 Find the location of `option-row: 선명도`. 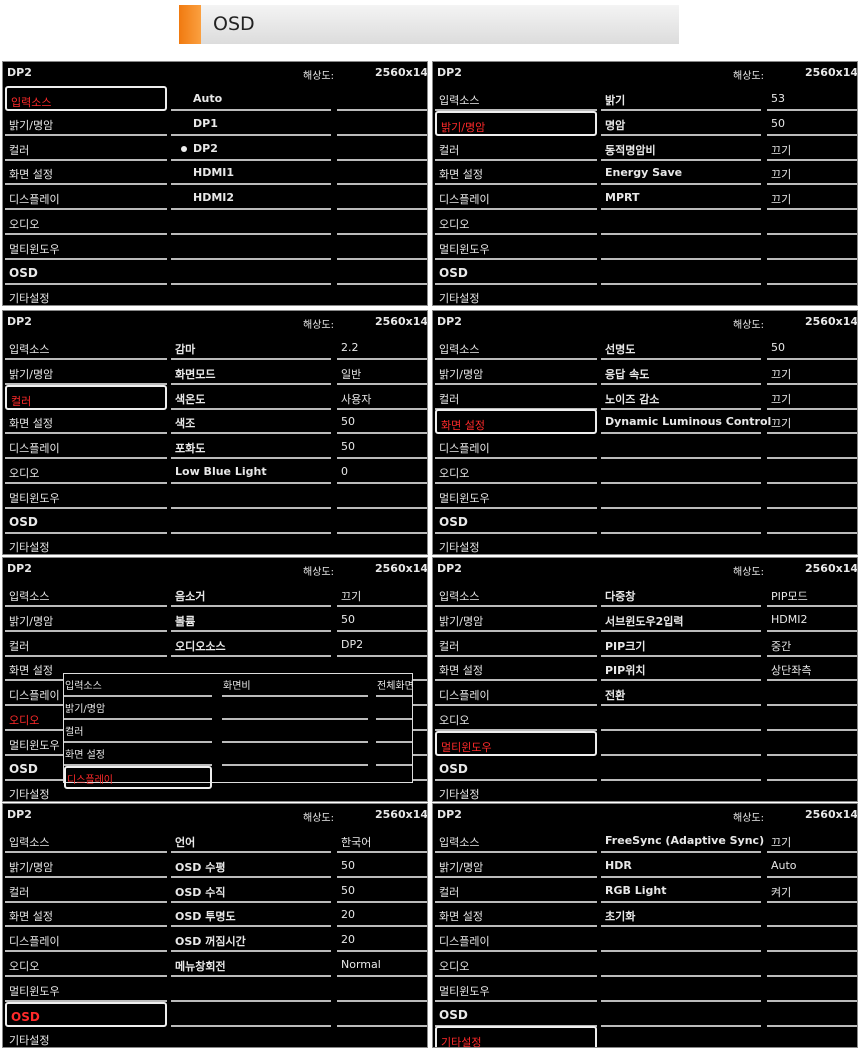

option-row: 선명도 is located at coordinates (681, 347).